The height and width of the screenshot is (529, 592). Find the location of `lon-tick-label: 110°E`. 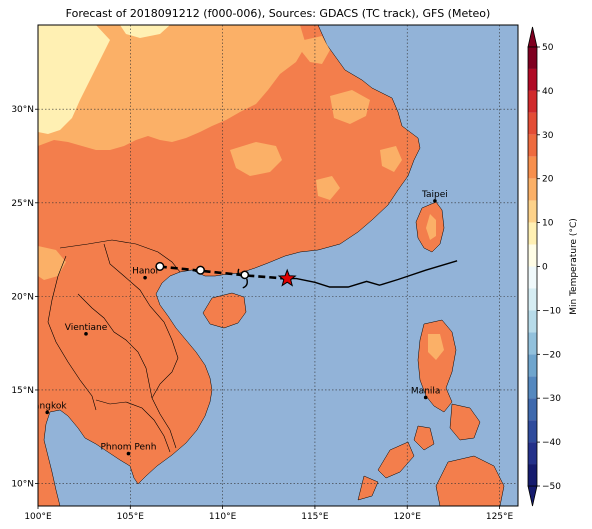

lon-tick-label: 110°E is located at coordinates (223, 517).